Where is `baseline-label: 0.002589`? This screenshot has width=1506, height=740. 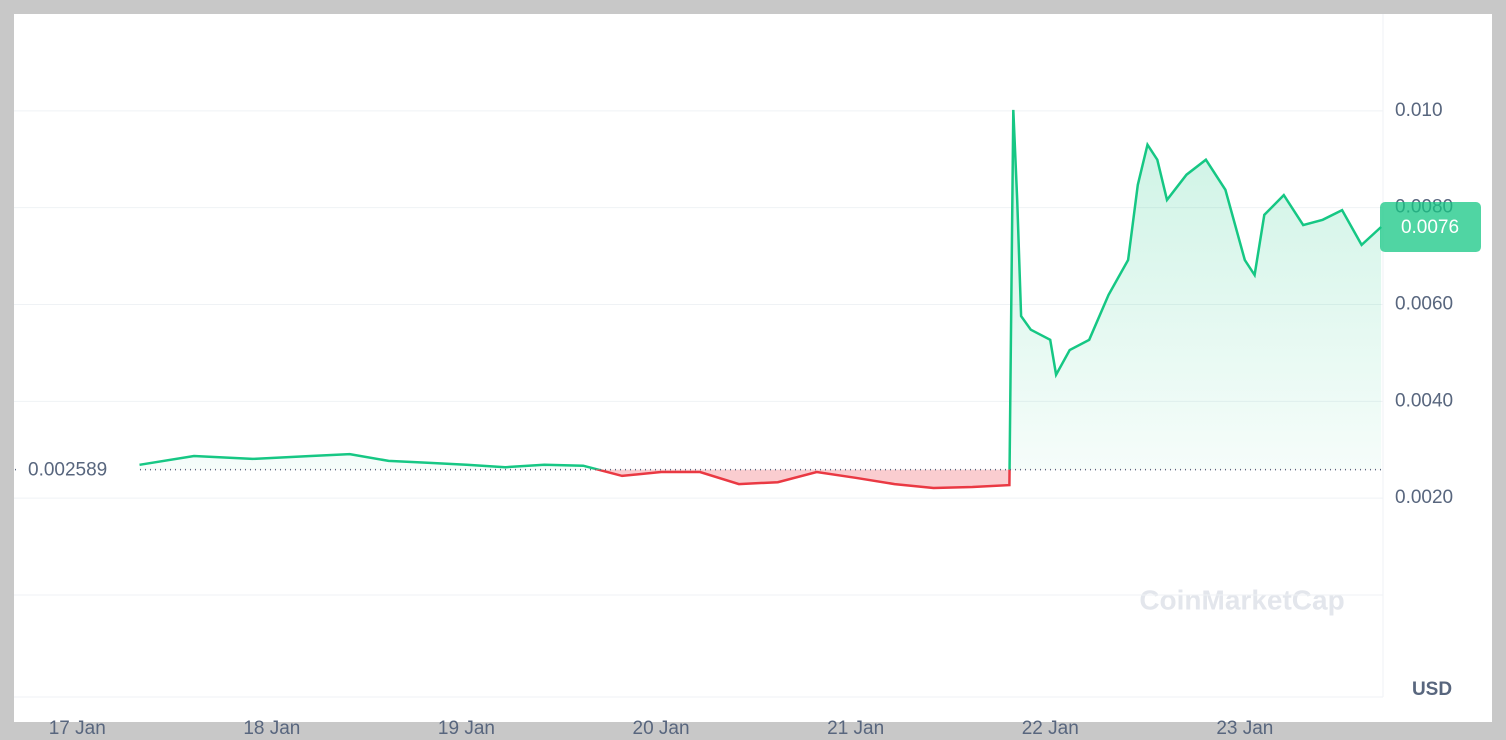
baseline-label: 0.002589 is located at coordinates (67, 470).